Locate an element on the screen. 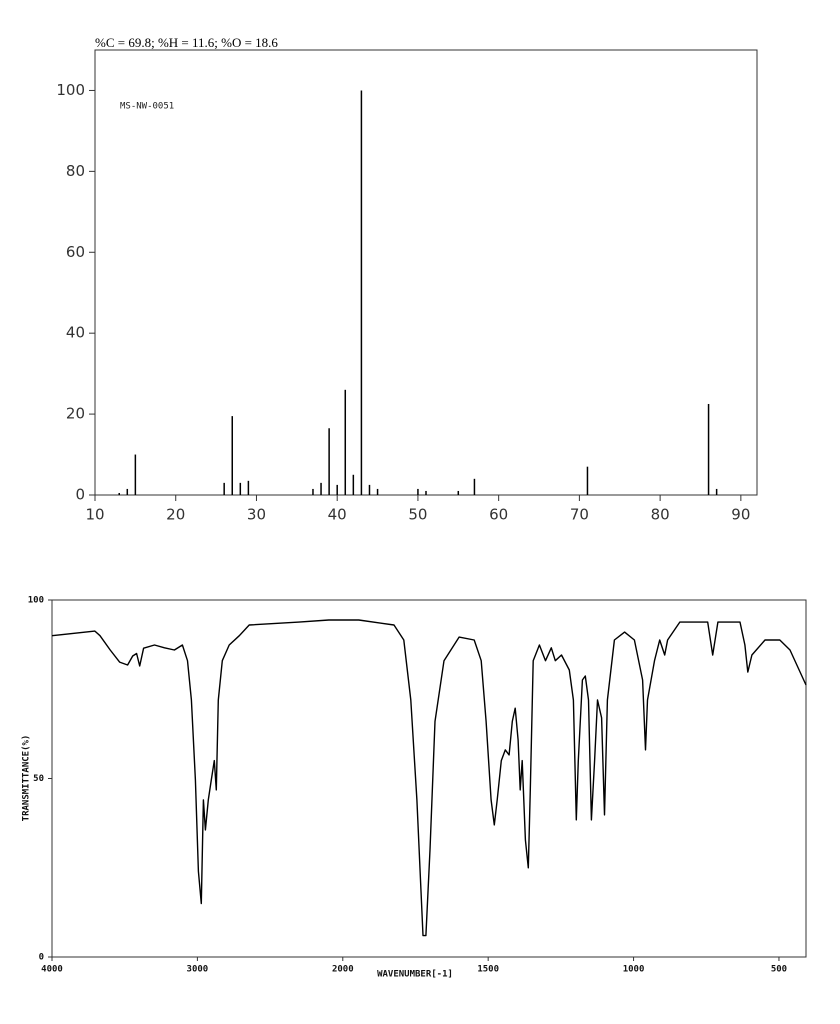 Image resolution: width=840 pixels, height=1024 pixels. y-tick-label: 40 is located at coordinates (75, 333).